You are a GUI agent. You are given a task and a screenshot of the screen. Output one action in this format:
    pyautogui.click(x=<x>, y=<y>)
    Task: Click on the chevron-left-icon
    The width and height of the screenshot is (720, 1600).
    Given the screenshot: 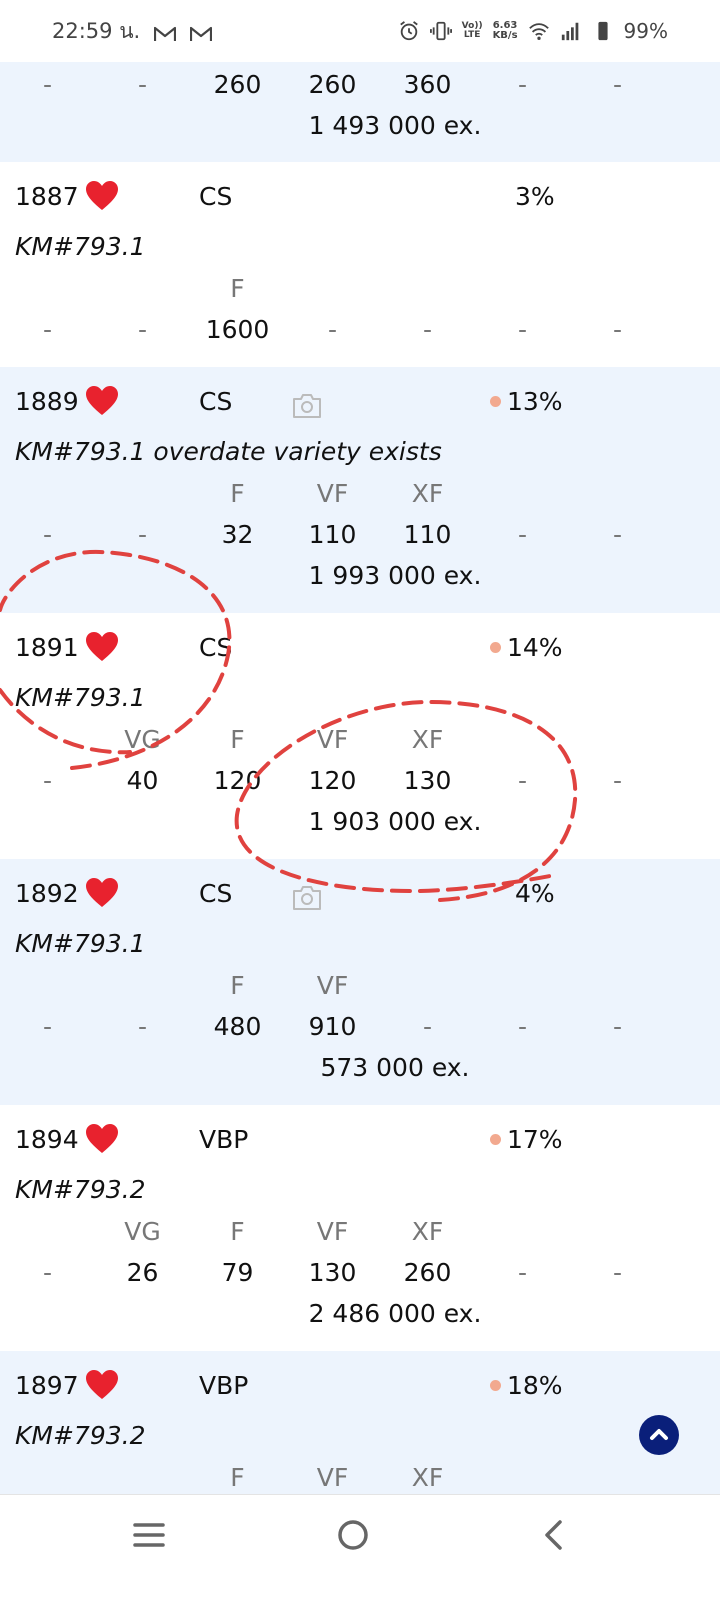 What is the action you would take?
    pyautogui.click(x=553, y=1535)
    